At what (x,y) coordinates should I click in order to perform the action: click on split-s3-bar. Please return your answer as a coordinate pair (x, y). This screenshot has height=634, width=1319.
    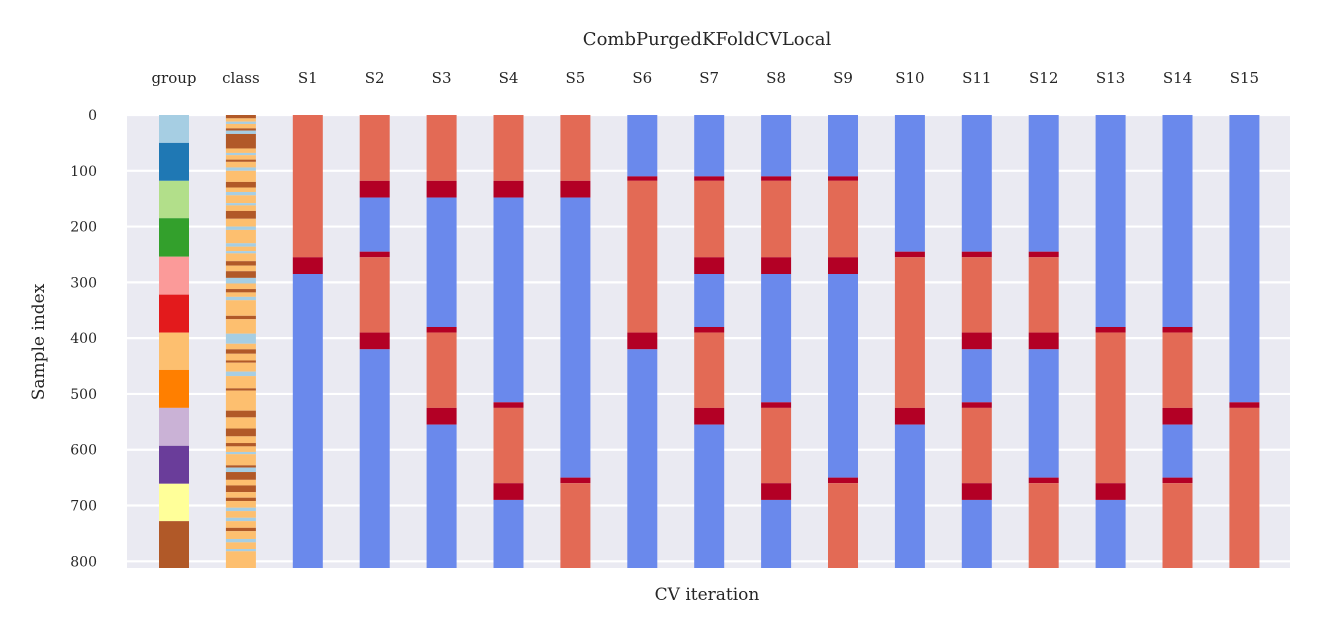
    Looking at the image, I should click on (441, 341).